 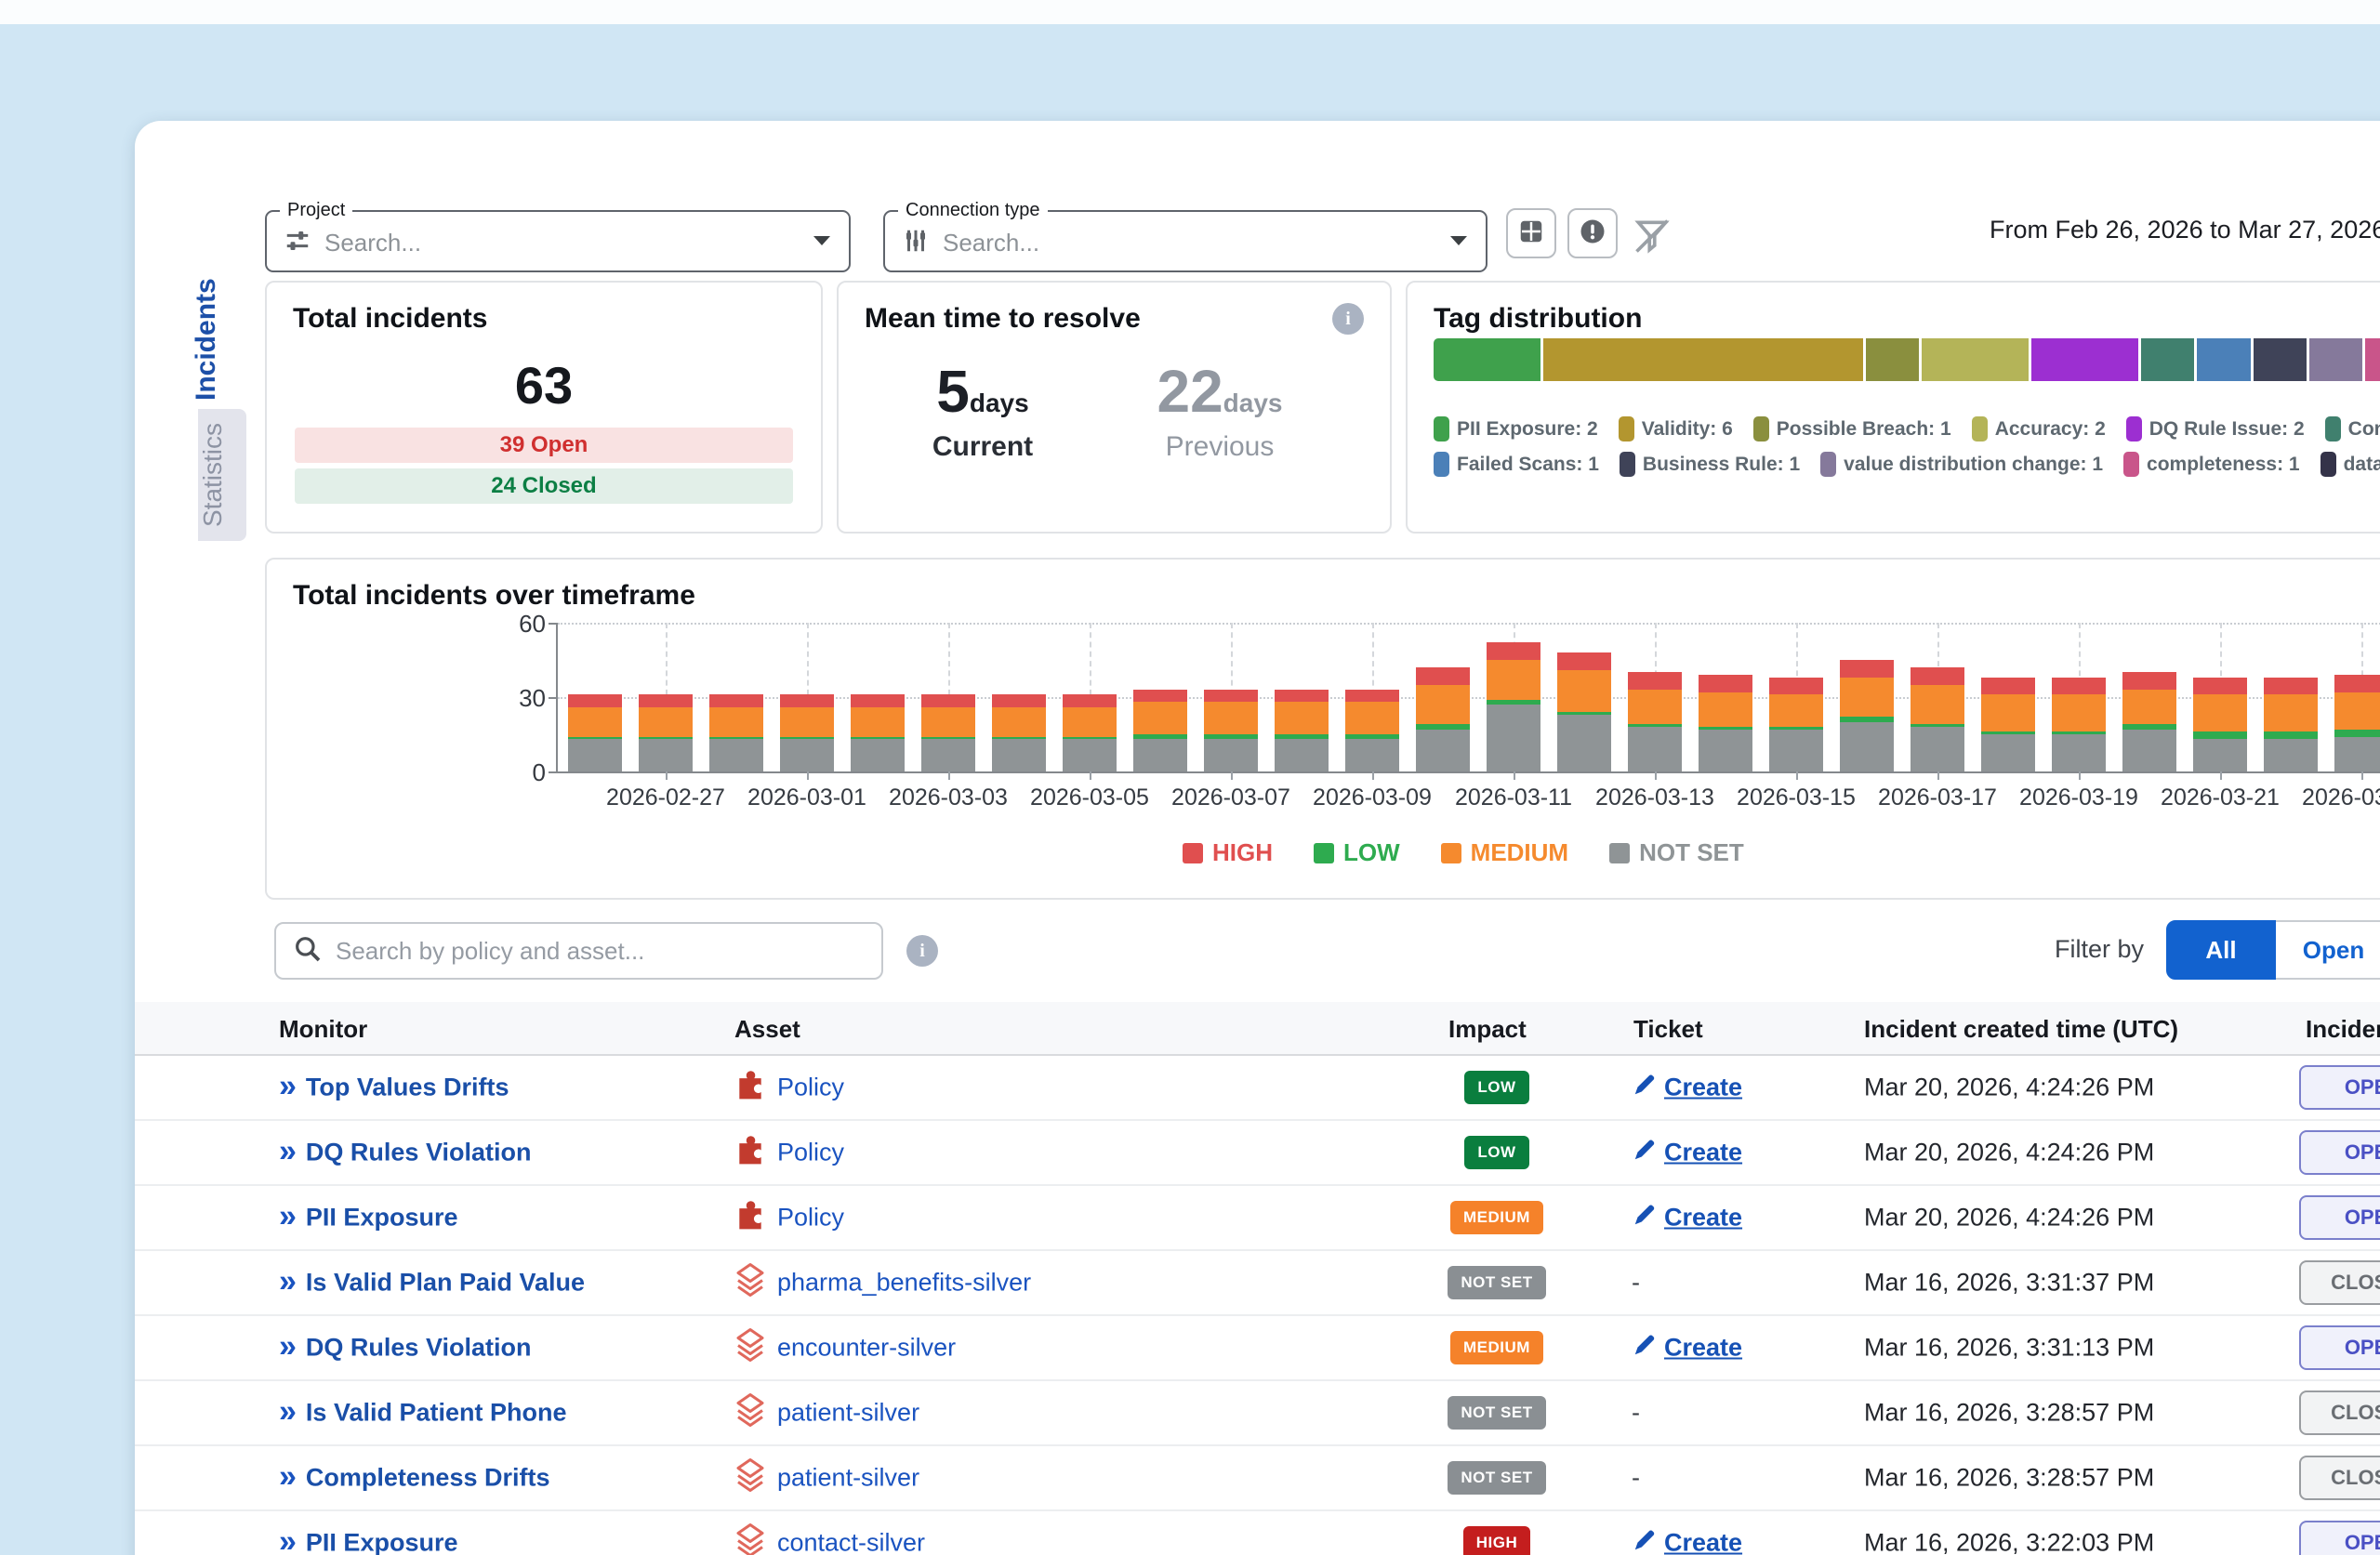 I want to click on alerts-button, so click(x=1592, y=233).